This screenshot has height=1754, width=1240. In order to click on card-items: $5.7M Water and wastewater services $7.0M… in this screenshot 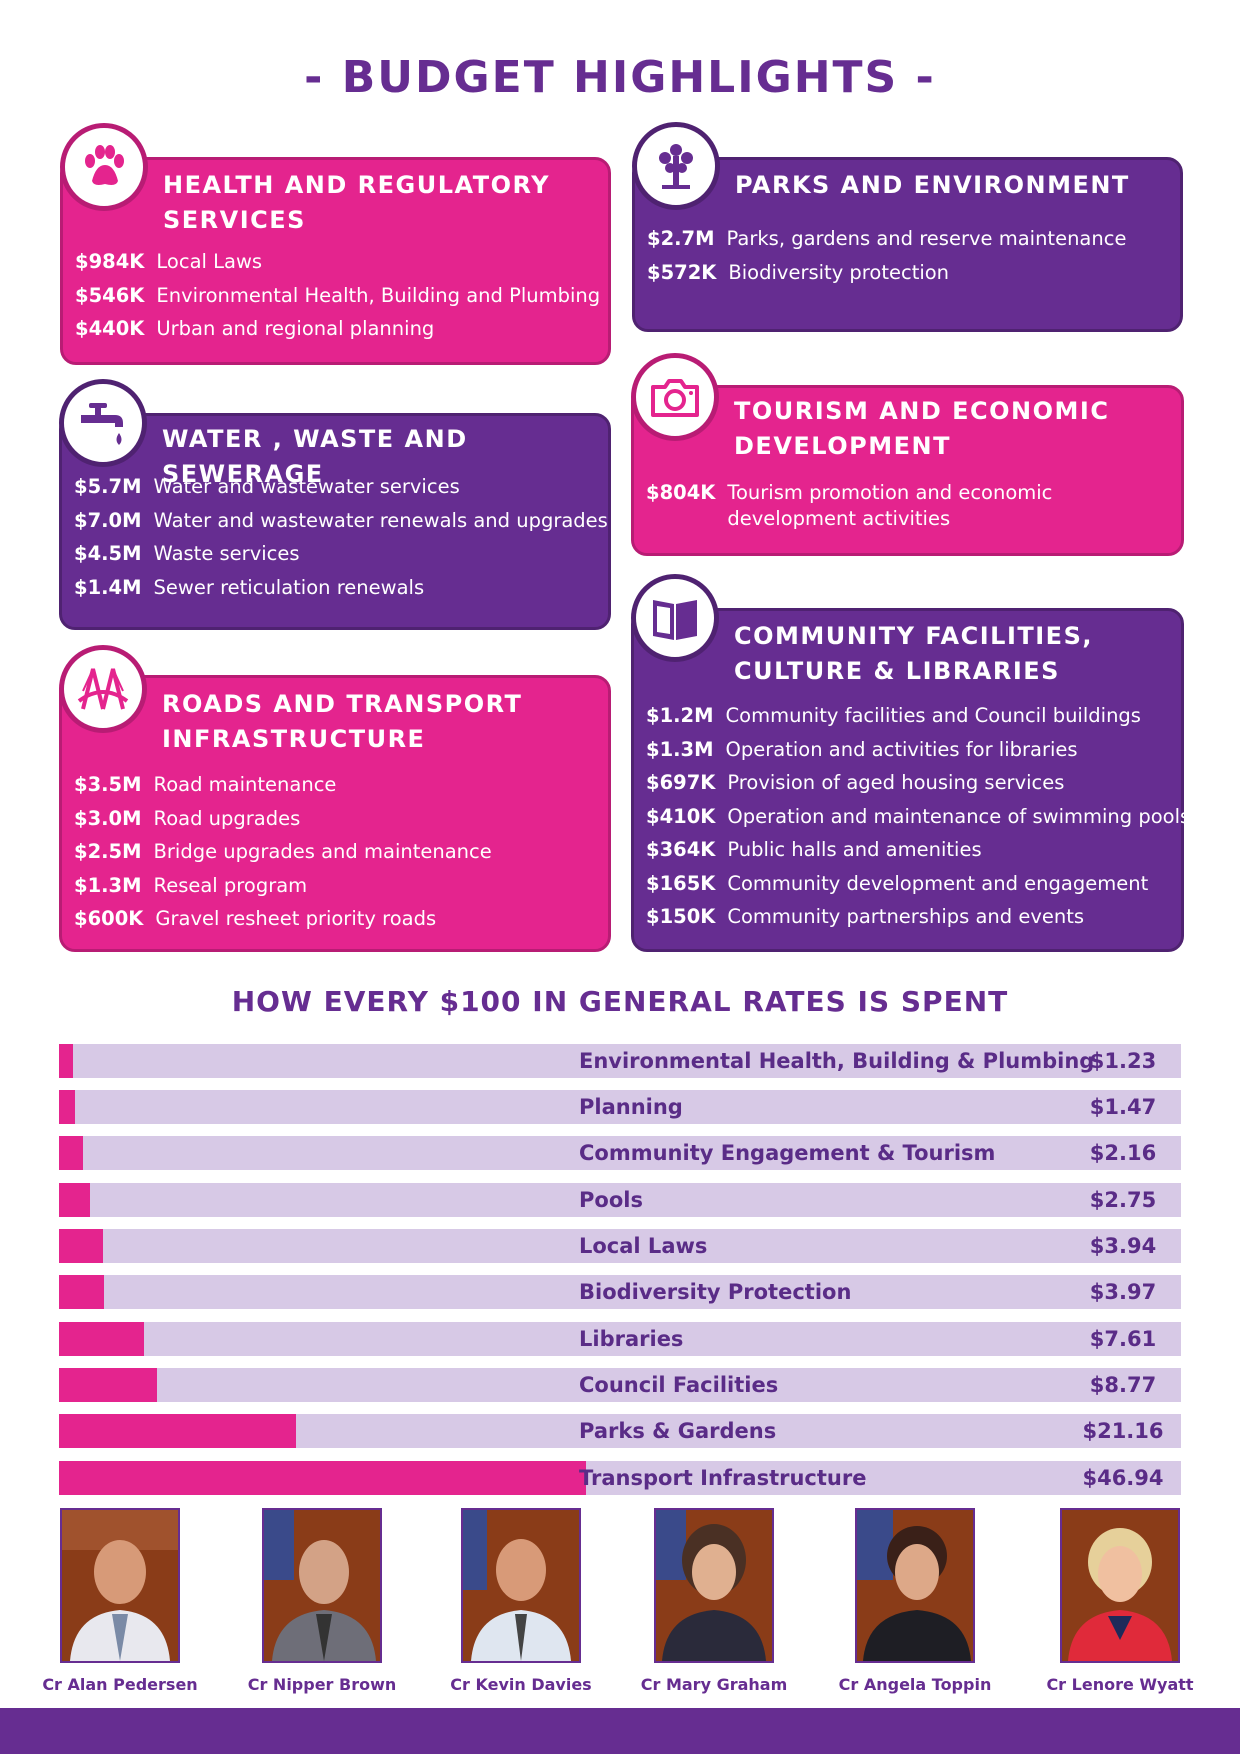, I will do `click(341, 537)`.